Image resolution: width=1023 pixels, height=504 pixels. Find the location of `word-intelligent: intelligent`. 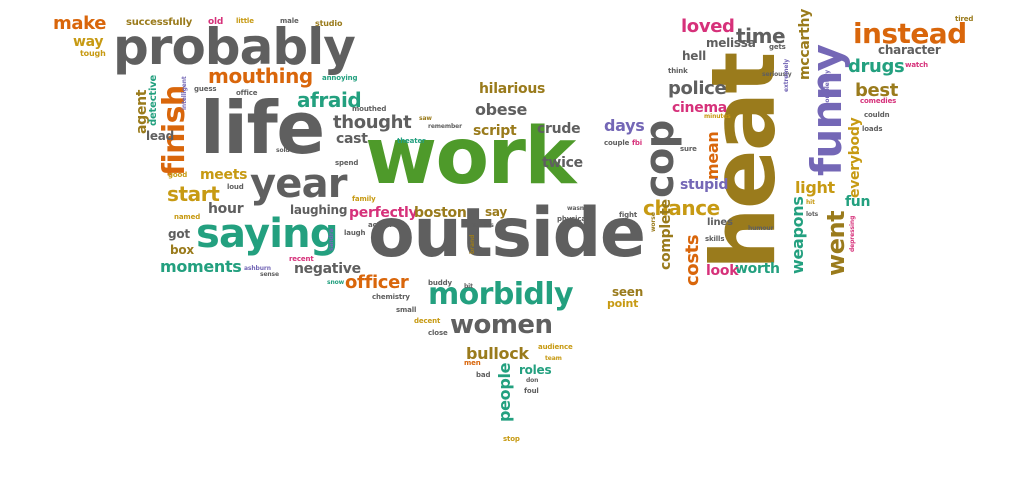

word-intelligent: intelligent is located at coordinates (184, 93).